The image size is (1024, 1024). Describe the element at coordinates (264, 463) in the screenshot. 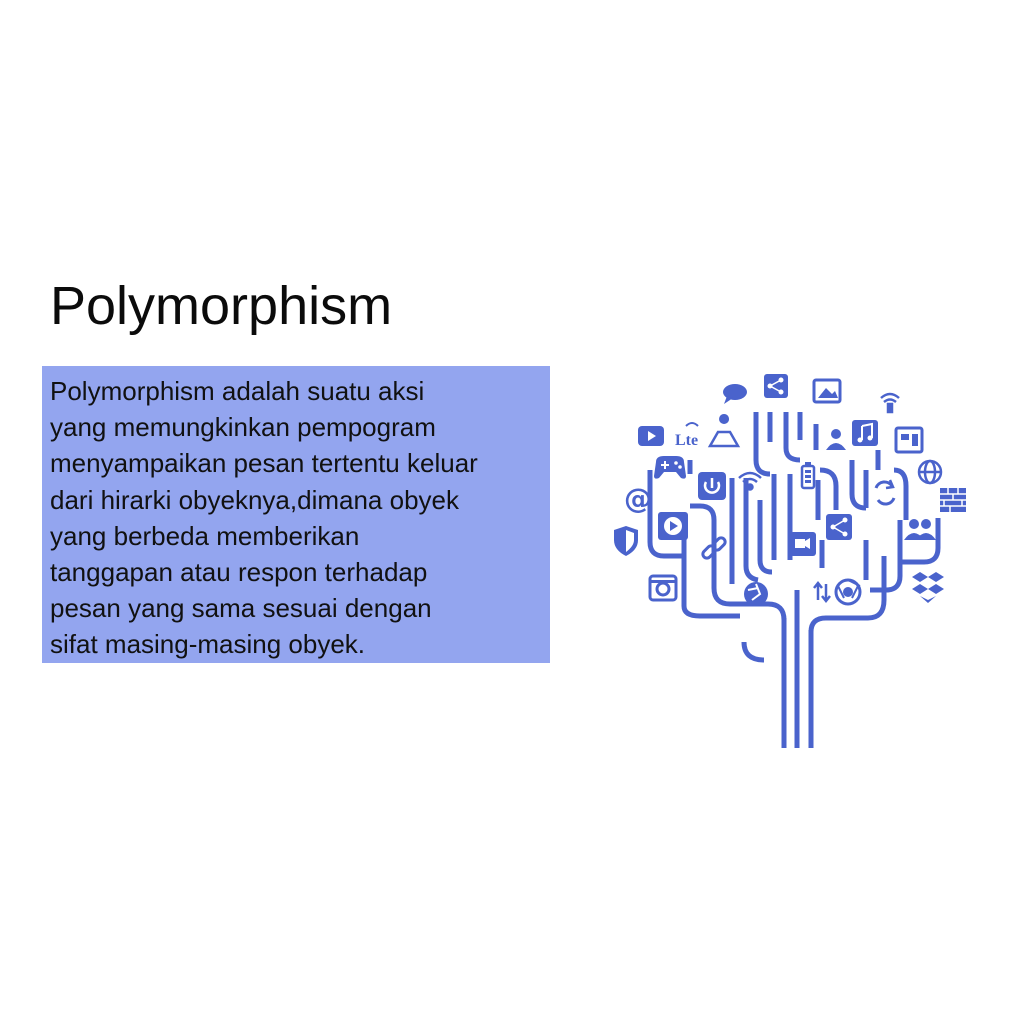

I see `description-line: menyampaikan pesan tertentu keluar` at that location.